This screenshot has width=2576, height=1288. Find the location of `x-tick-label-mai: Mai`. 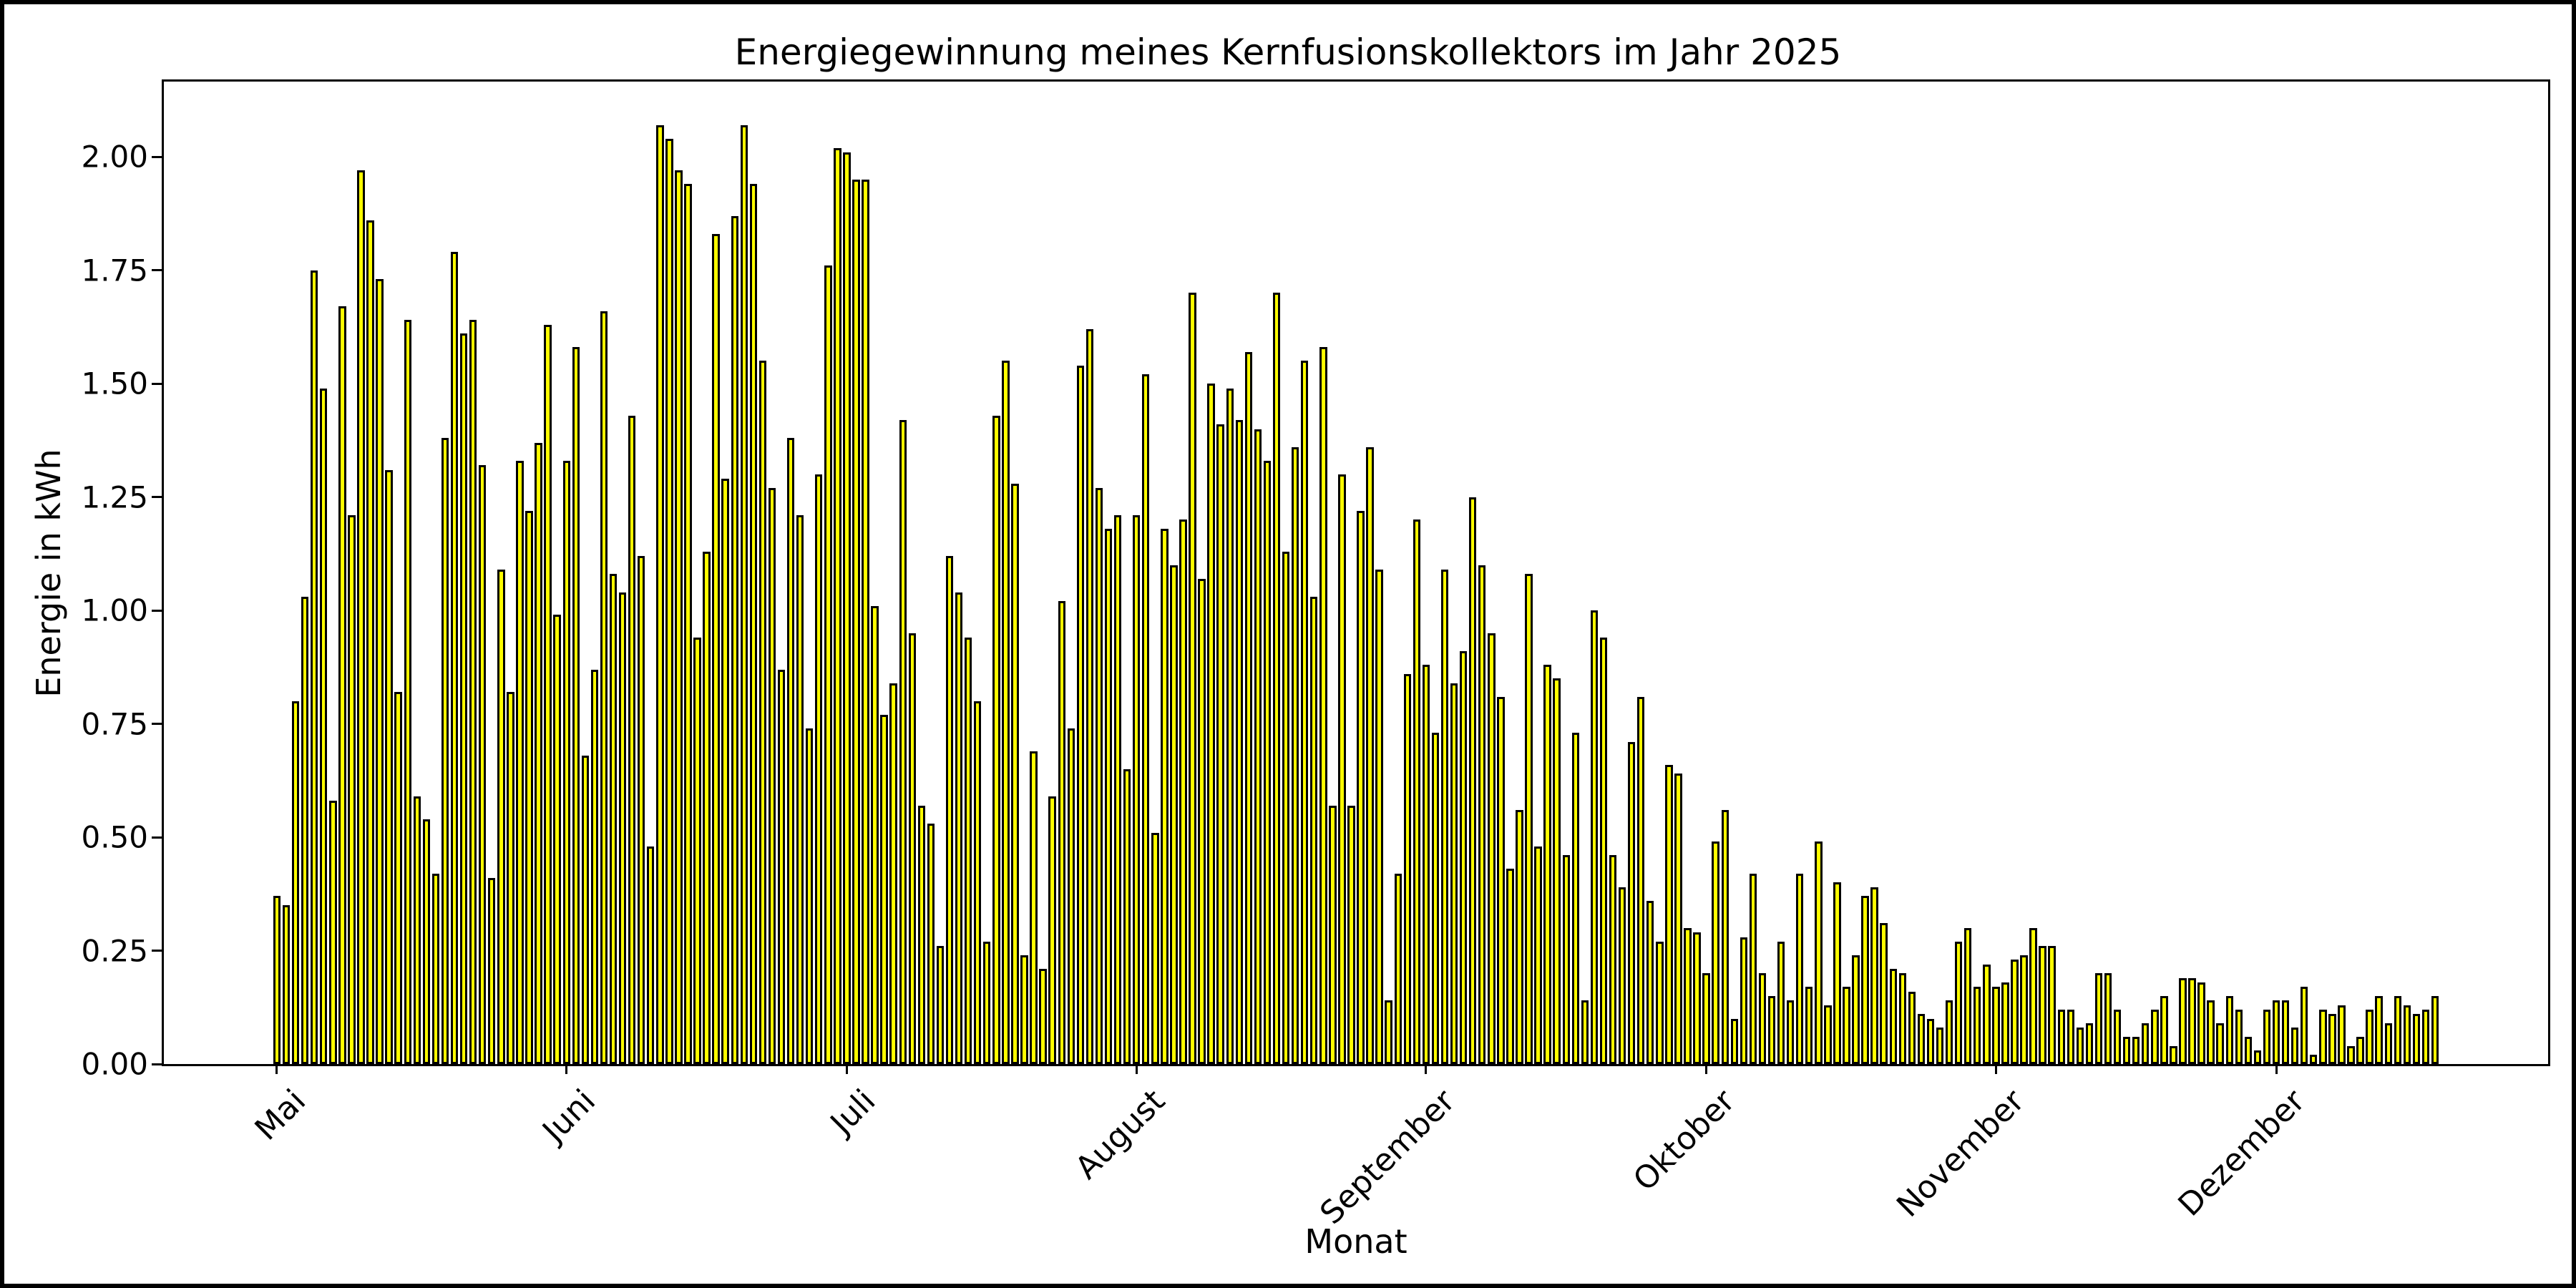

x-tick-label-mai: Mai is located at coordinates (280, 1115).